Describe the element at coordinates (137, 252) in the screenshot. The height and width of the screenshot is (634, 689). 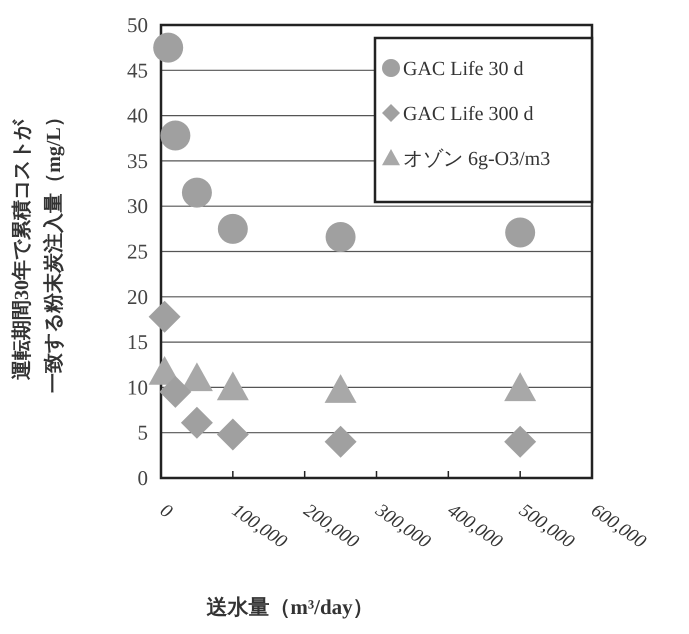
I see `y-tick-label: 25` at that location.